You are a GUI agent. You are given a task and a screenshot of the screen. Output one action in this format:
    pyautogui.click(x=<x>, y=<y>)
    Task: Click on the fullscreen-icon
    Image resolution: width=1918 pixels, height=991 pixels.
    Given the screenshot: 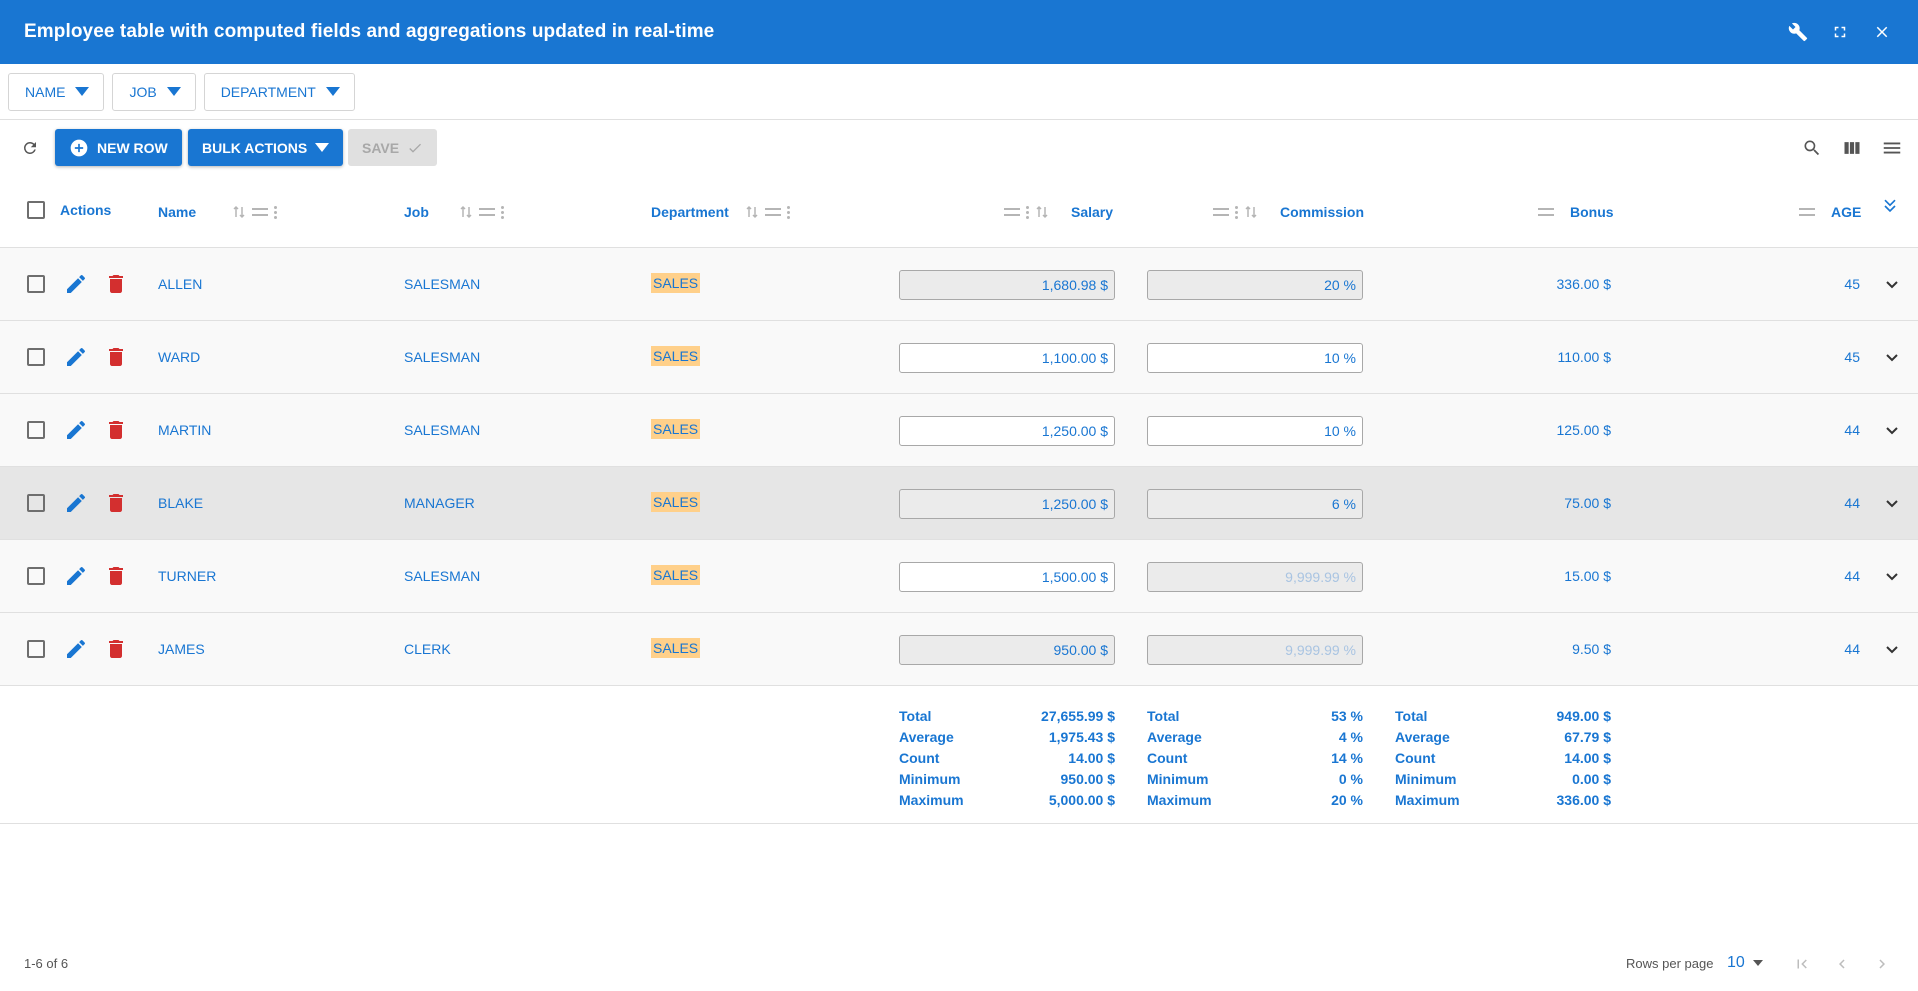 What is the action you would take?
    pyautogui.click(x=1840, y=32)
    